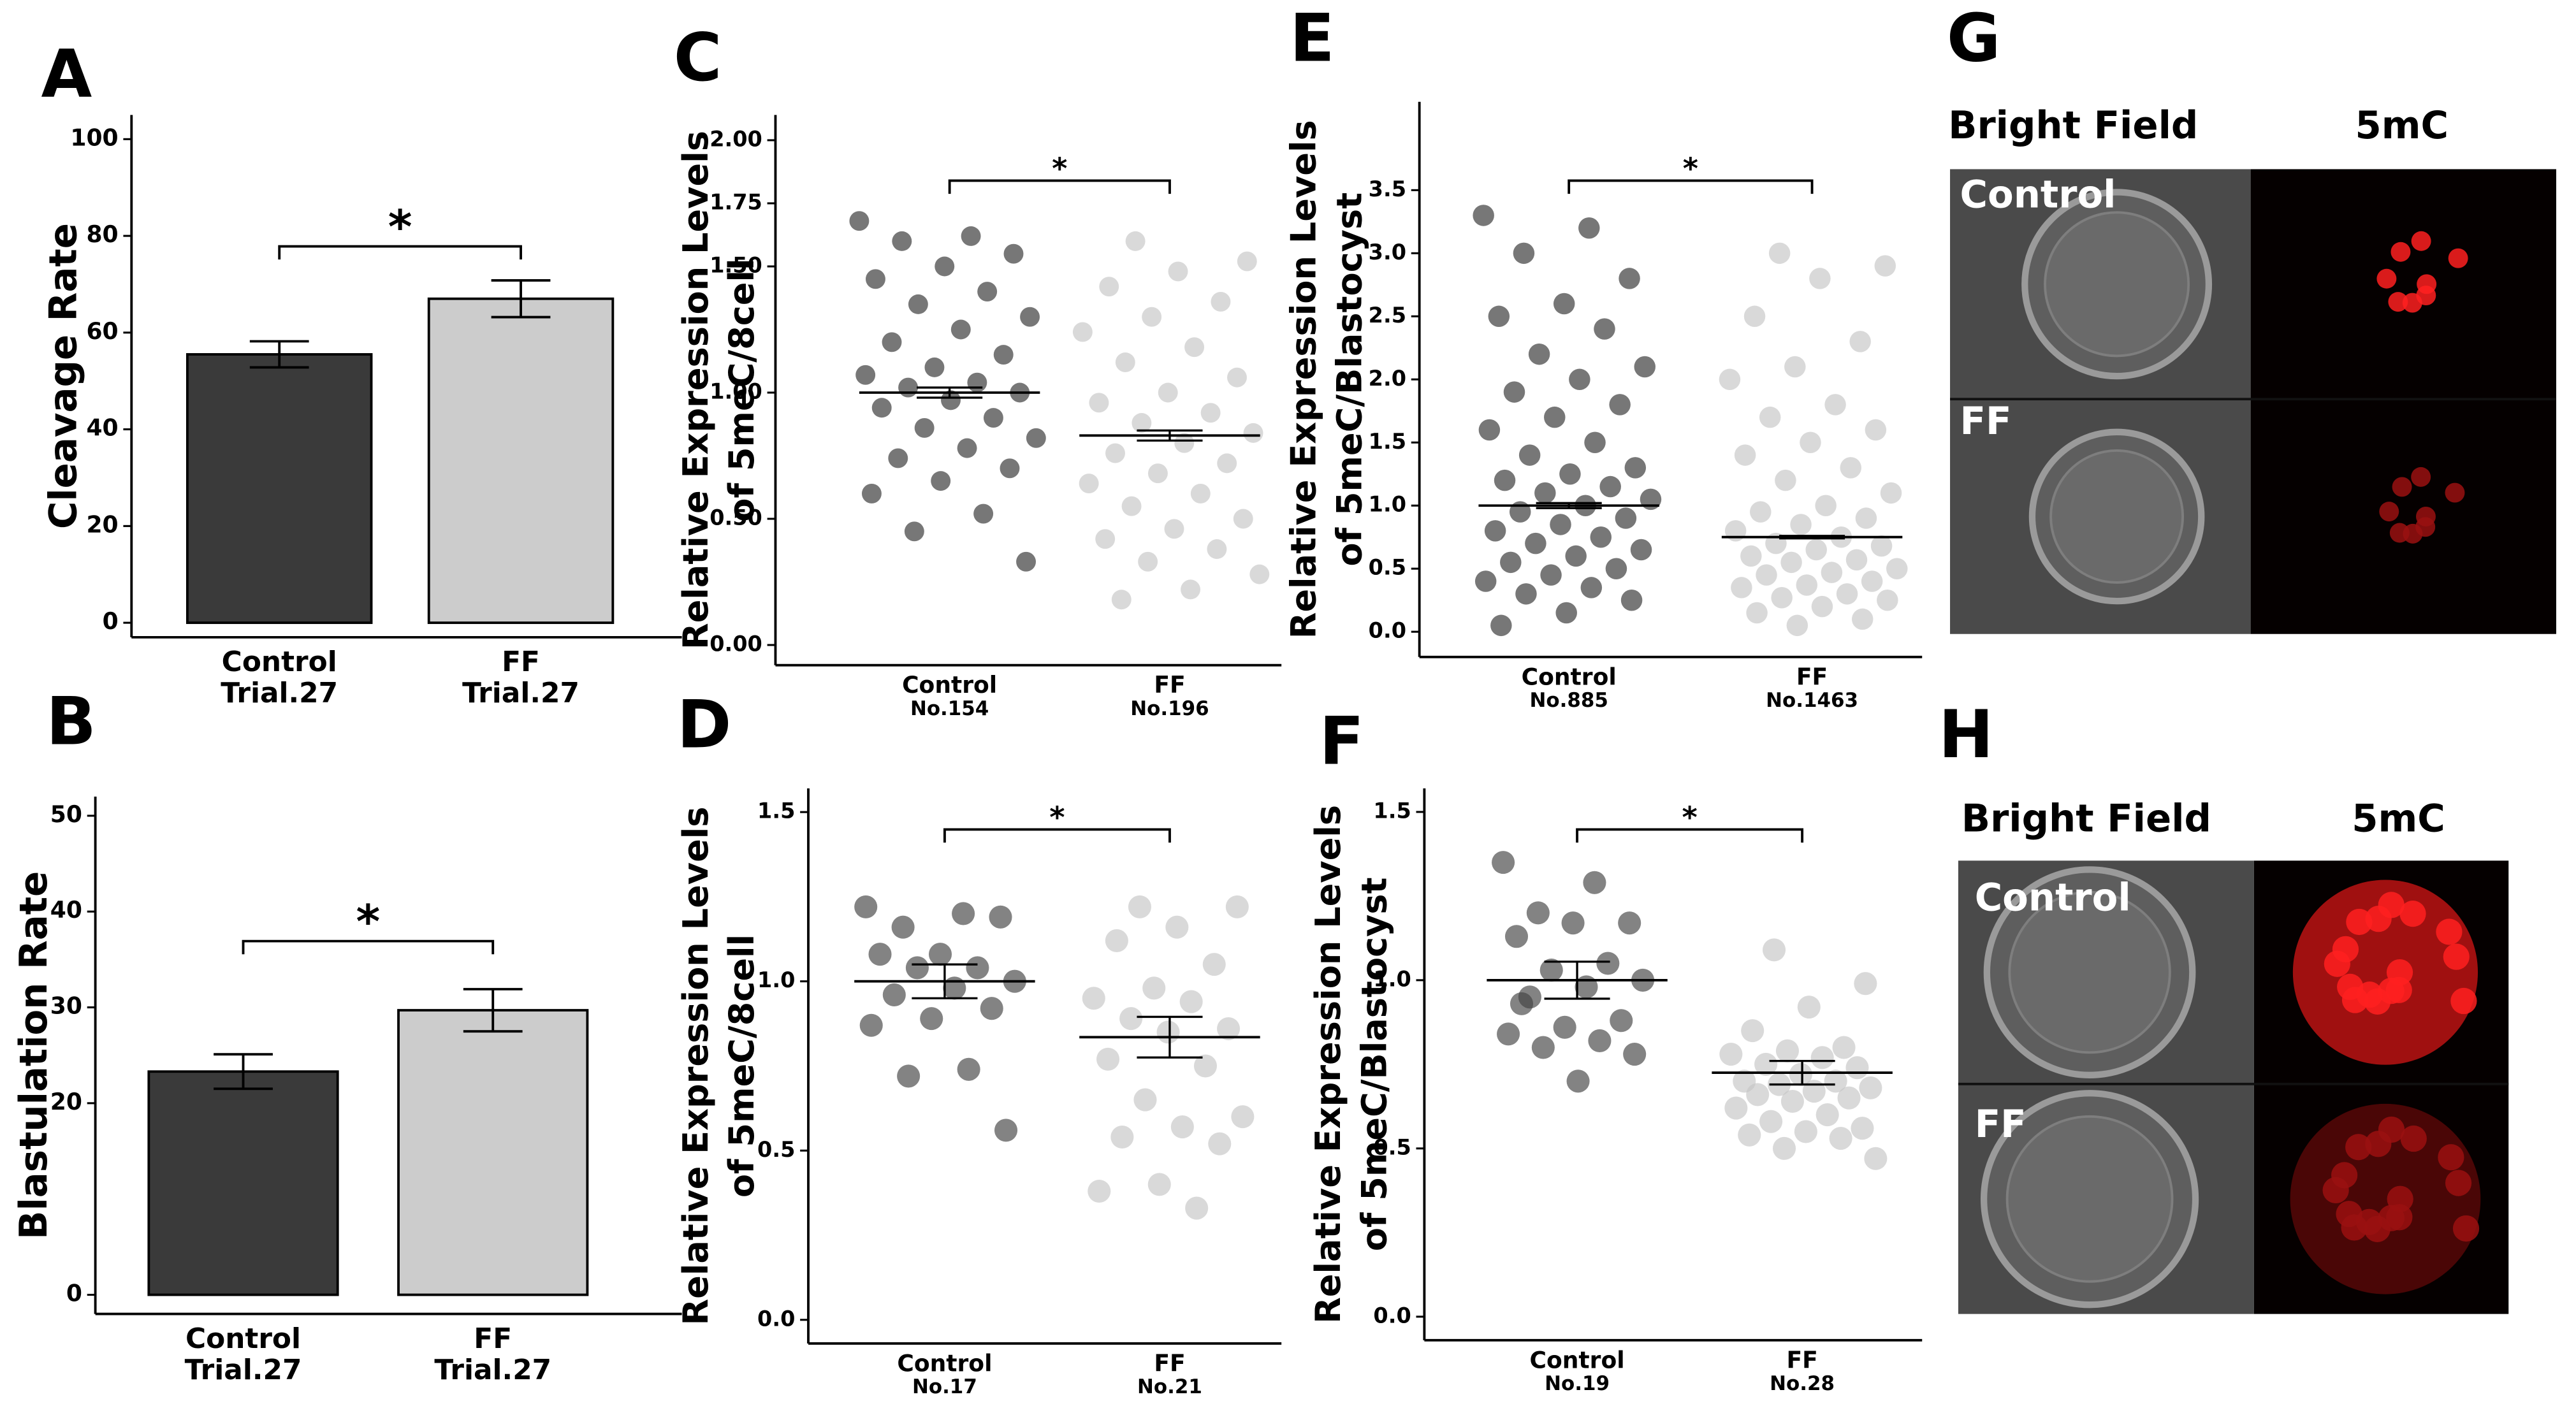 The width and height of the screenshot is (2576, 1413). Describe the element at coordinates (1387, 252) in the screenshot. I see `y-tick-label: 3.0` at that location.